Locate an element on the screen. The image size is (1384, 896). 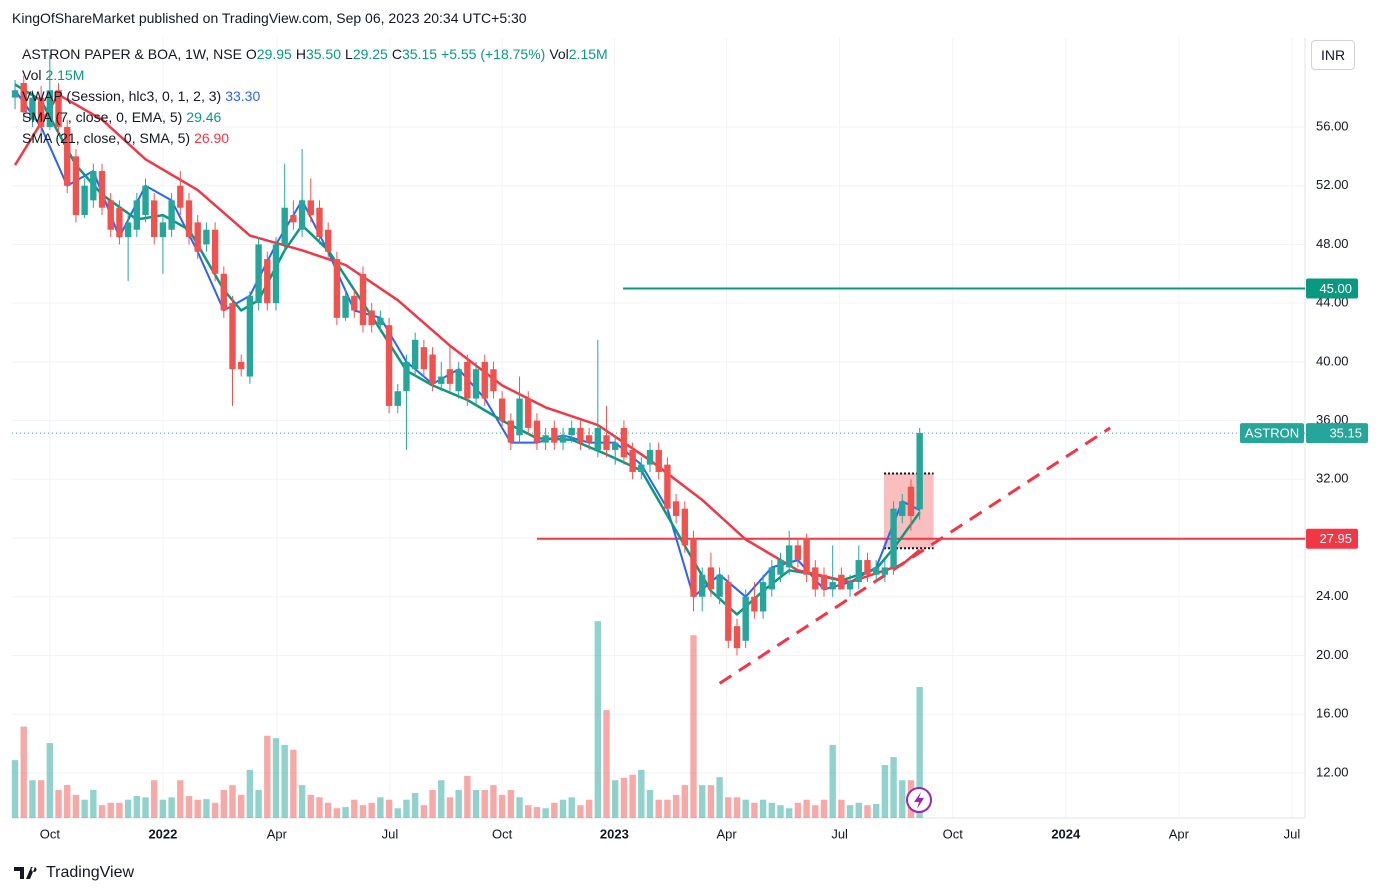
ohlc-key: L is located at coordinates (349, 54).